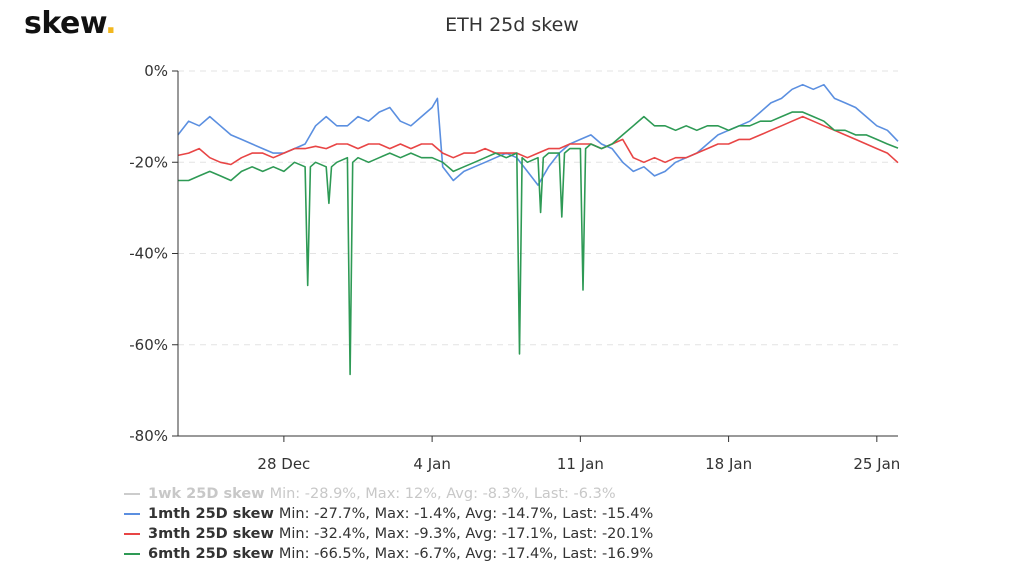 The width and height of the screenshot is (1024, 572). Describe the element at coordinates (283, 464) in the screenshot. I see `x-tick-label: 28 Dec` at that location.